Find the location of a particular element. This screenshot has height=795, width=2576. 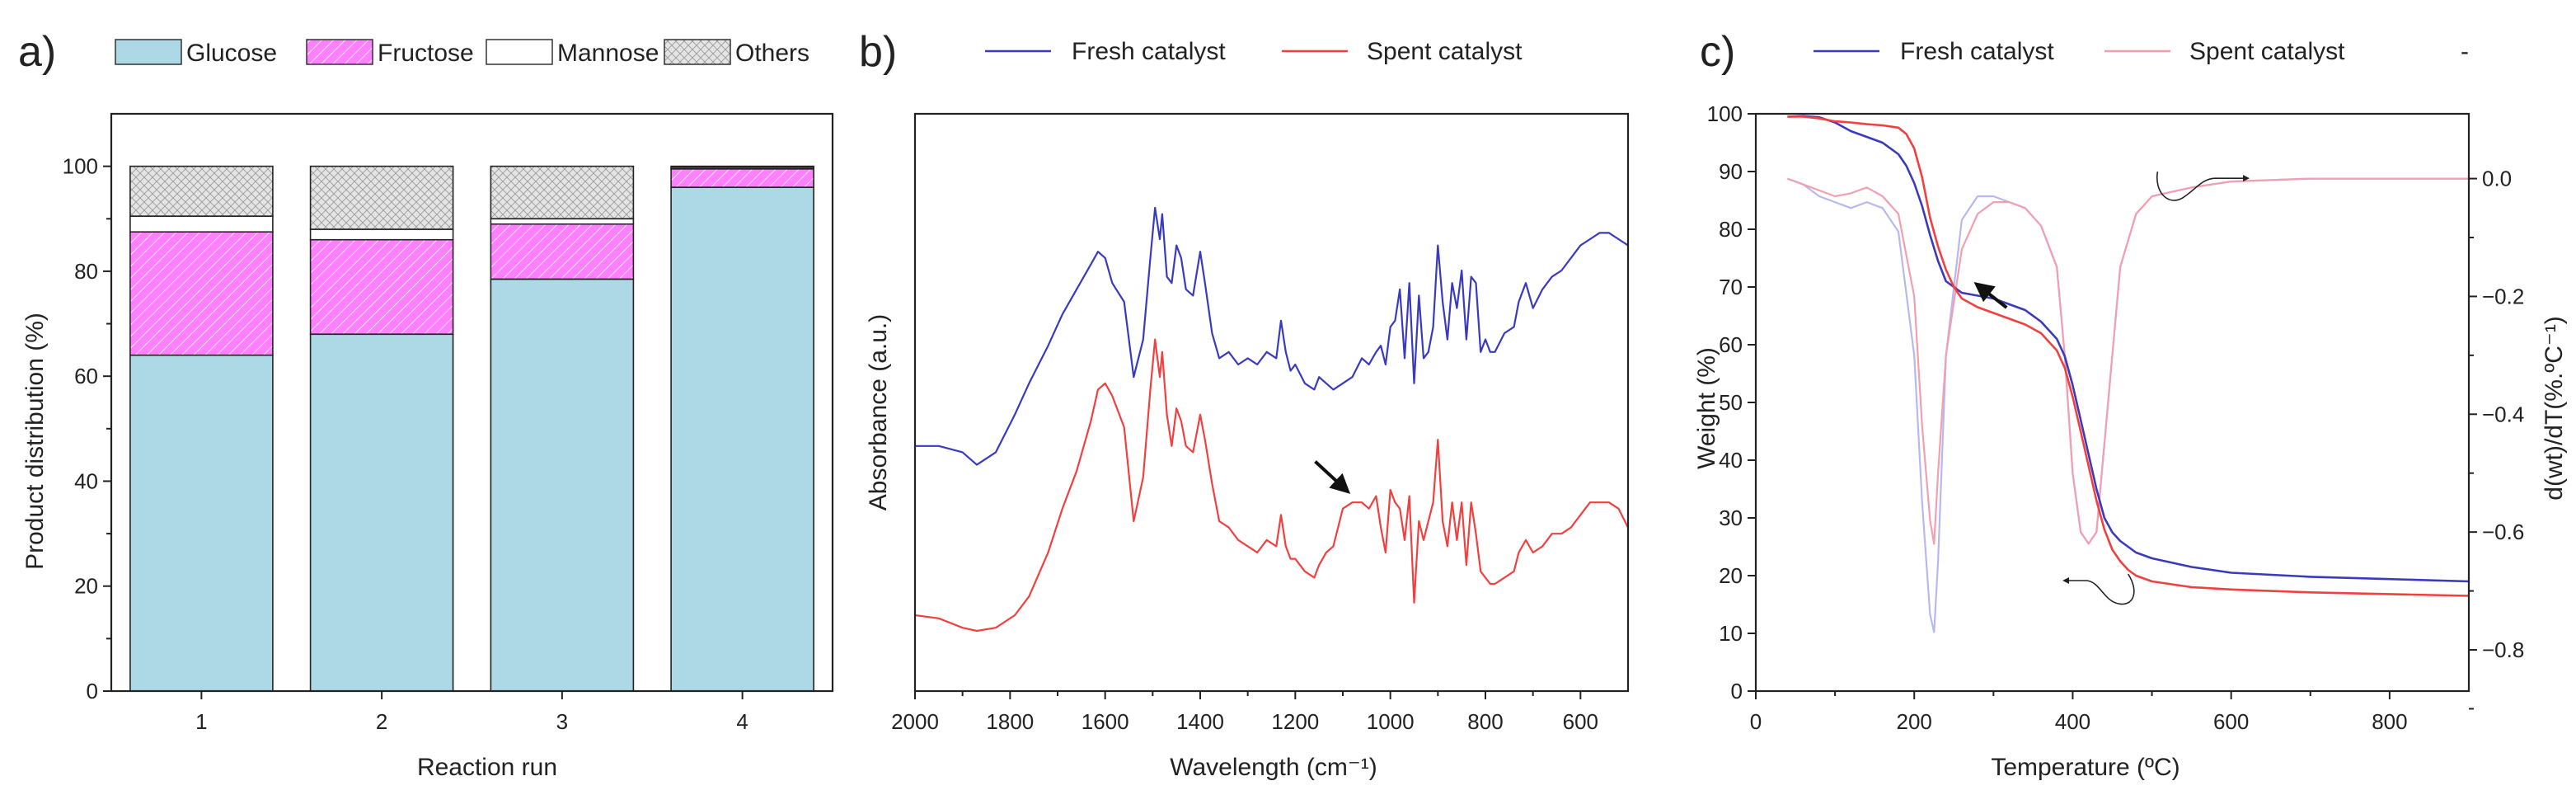

c-ytick-label-30: 30 is located at coordinates (1731, 518).